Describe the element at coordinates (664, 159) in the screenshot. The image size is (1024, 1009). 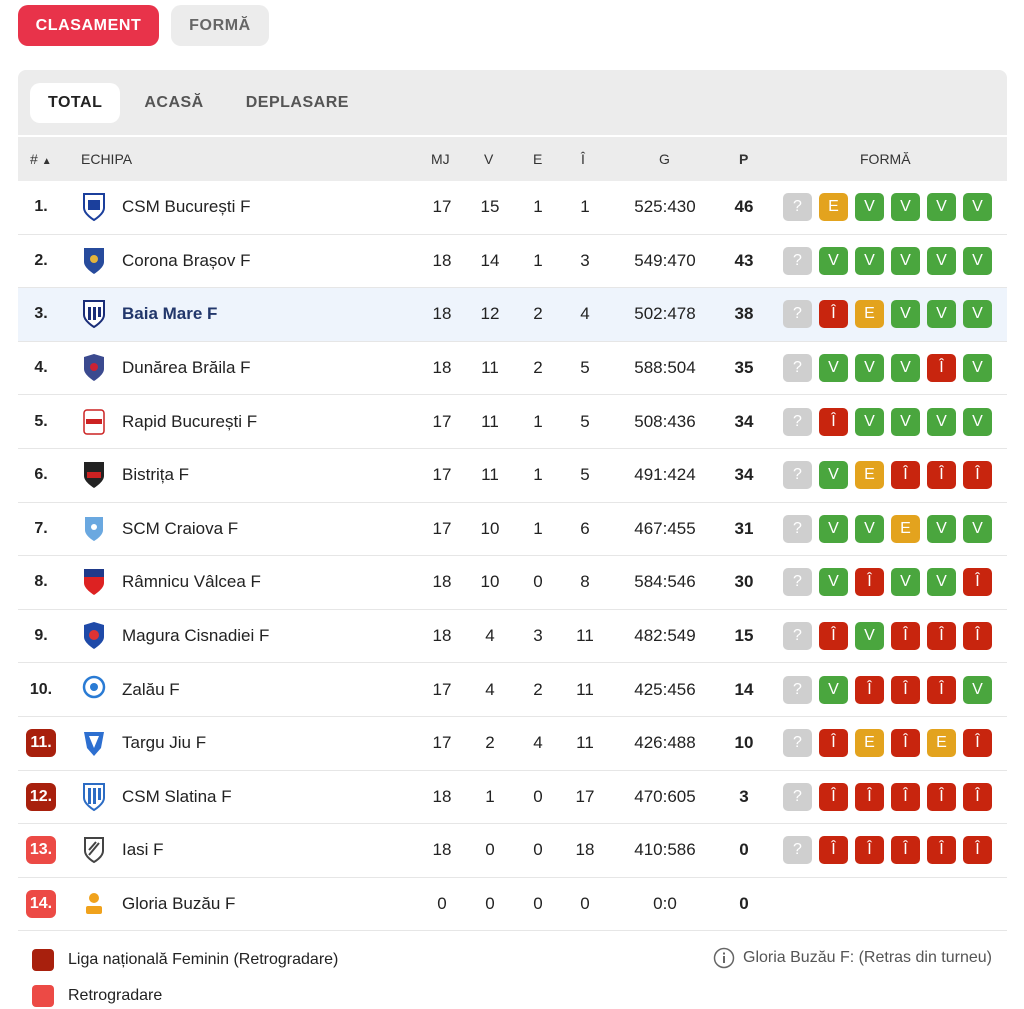
I see `col-g: G` at that location.